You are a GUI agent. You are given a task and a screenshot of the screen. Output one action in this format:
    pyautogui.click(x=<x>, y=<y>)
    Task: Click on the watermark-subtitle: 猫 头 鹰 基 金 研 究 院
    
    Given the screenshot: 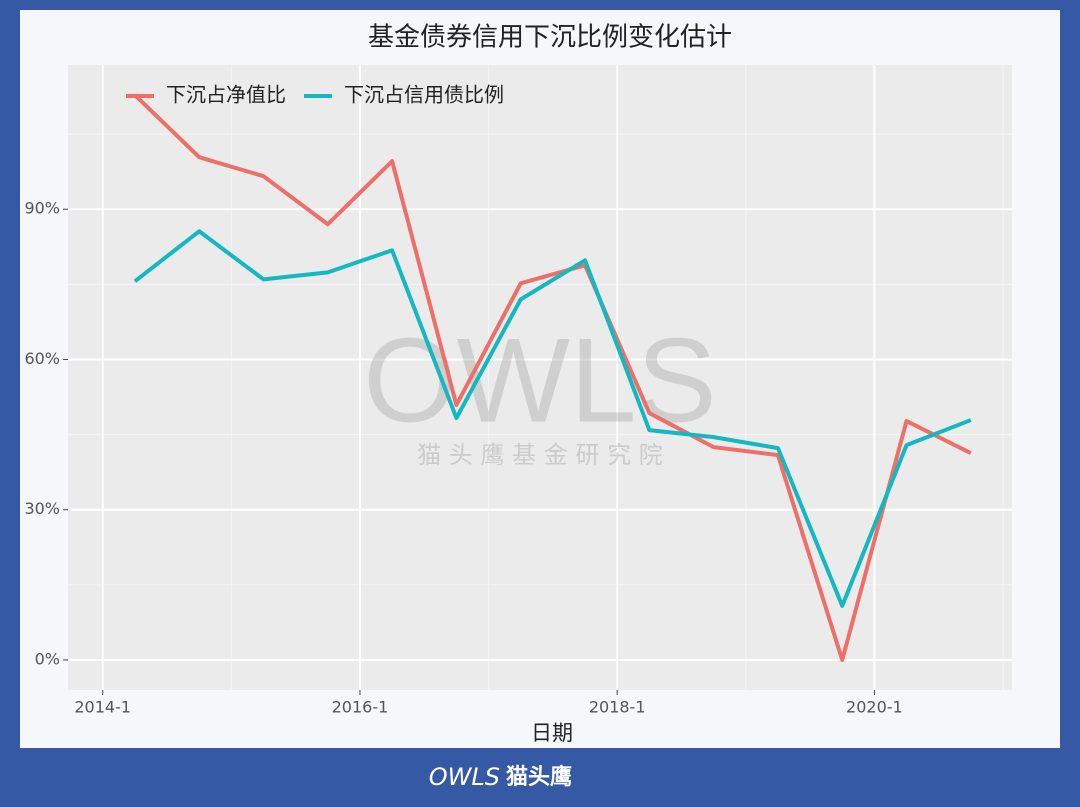 What is the action you would take?
    pyautogui.click(x=539, y=455)
    